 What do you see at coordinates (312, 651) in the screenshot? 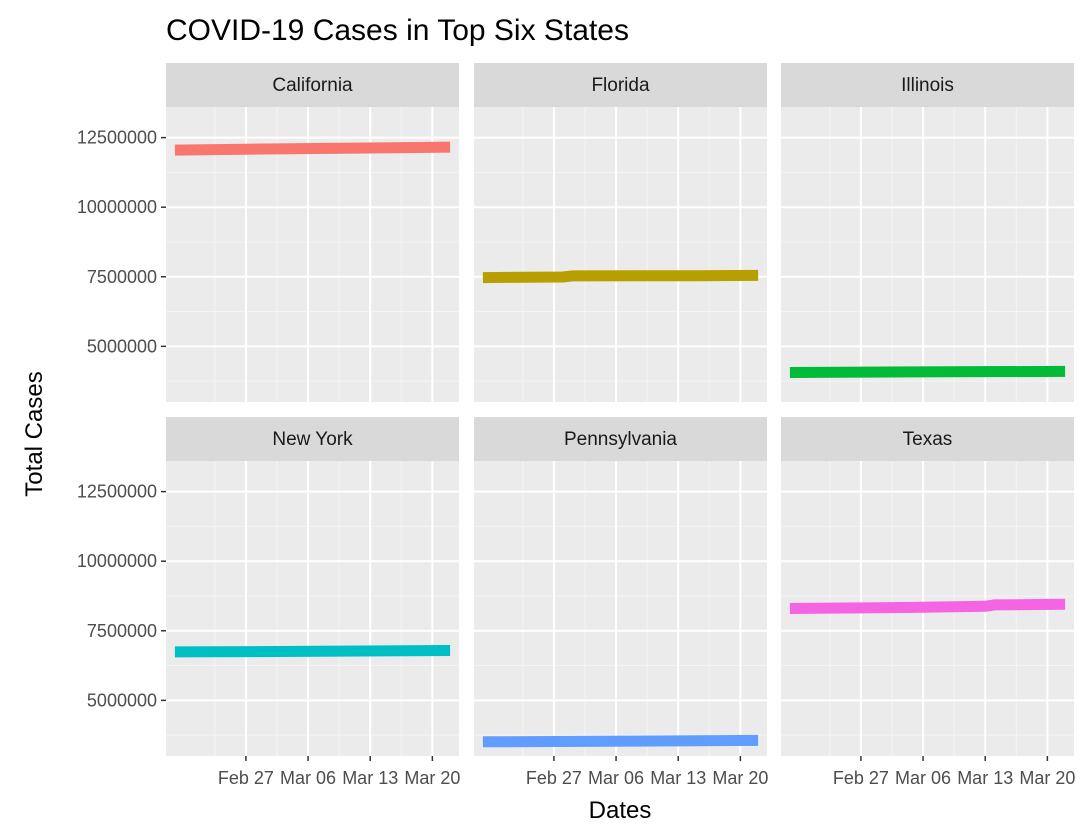
I see `series-line-new-york` at bounding box center [312, 651].